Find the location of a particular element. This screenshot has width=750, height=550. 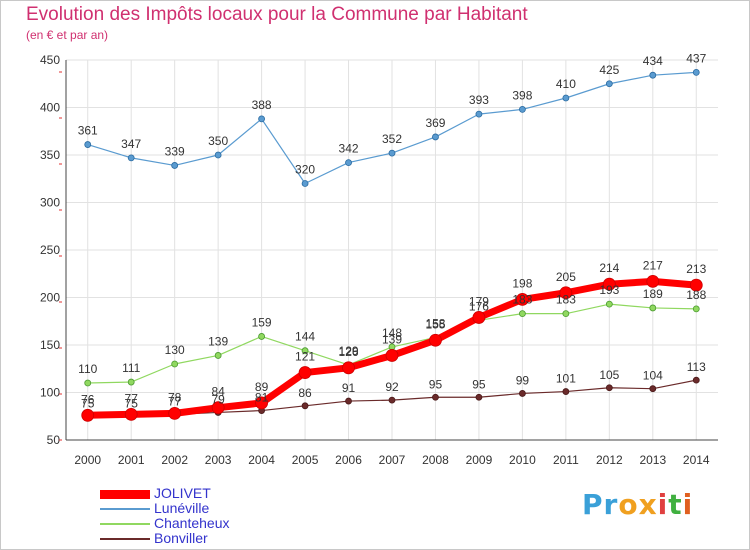

data-label: 393 is located at coordinates (479, 100).